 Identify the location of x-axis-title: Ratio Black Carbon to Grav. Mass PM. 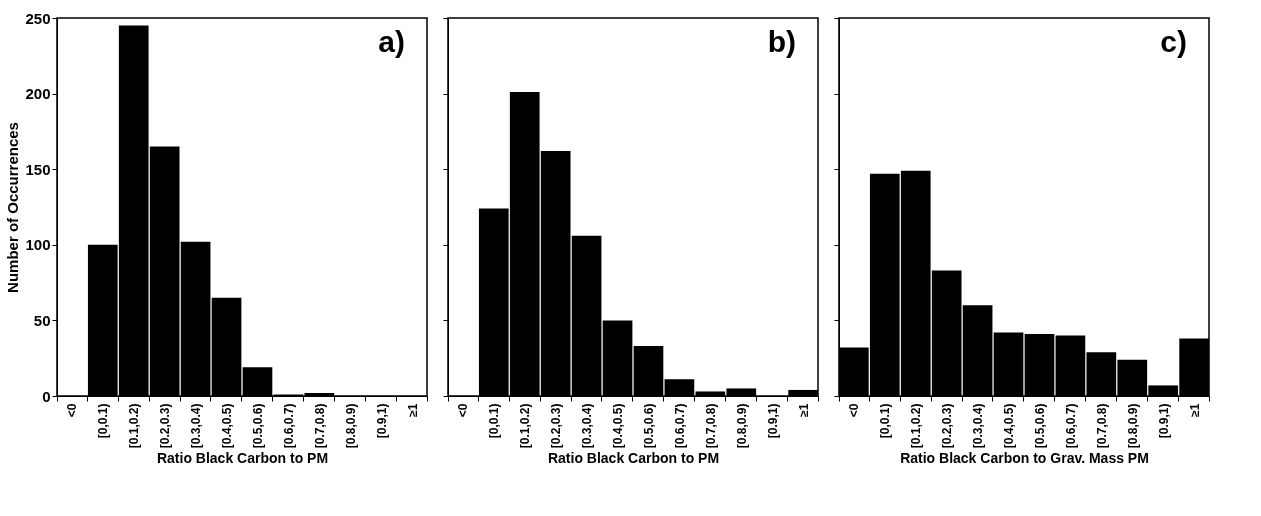
(1024, 458).